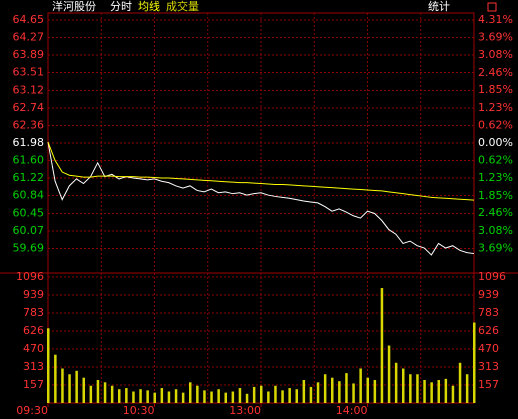  I want to click on mode: 分时, so click(121, 6).